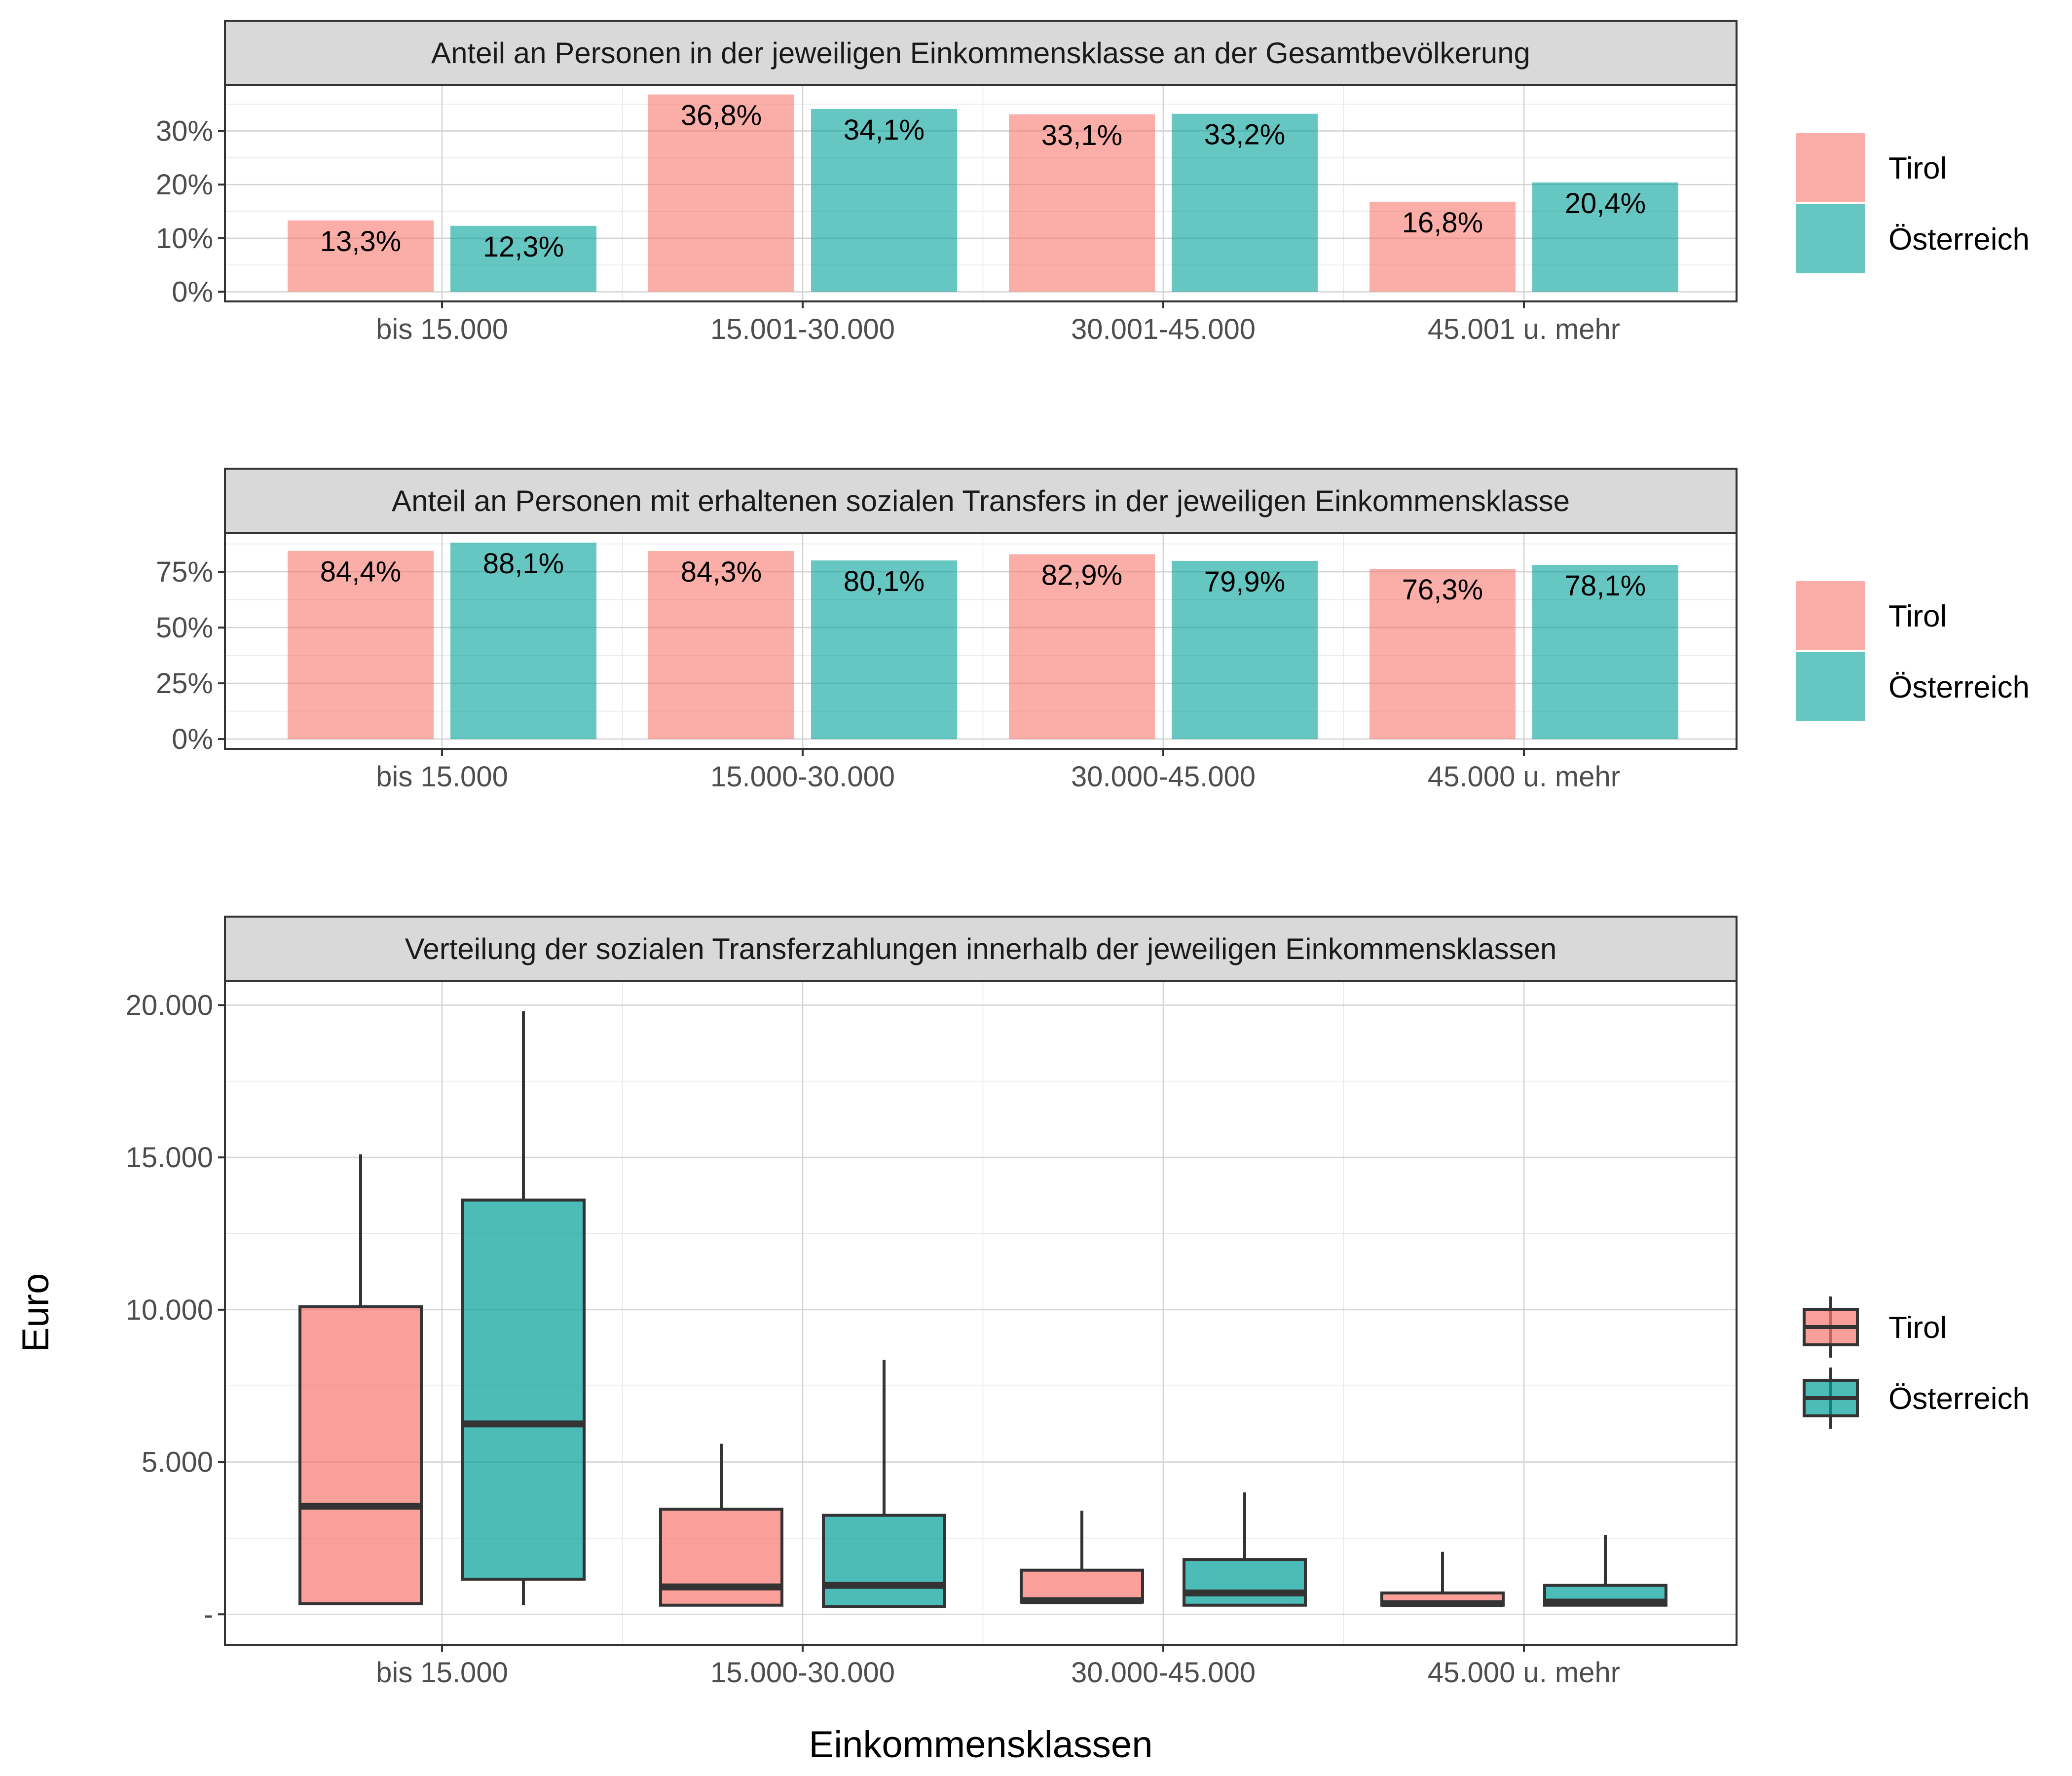 The image size is (2072, 1776). I want to click on y-tick-label: 50%, so click(185, 628).